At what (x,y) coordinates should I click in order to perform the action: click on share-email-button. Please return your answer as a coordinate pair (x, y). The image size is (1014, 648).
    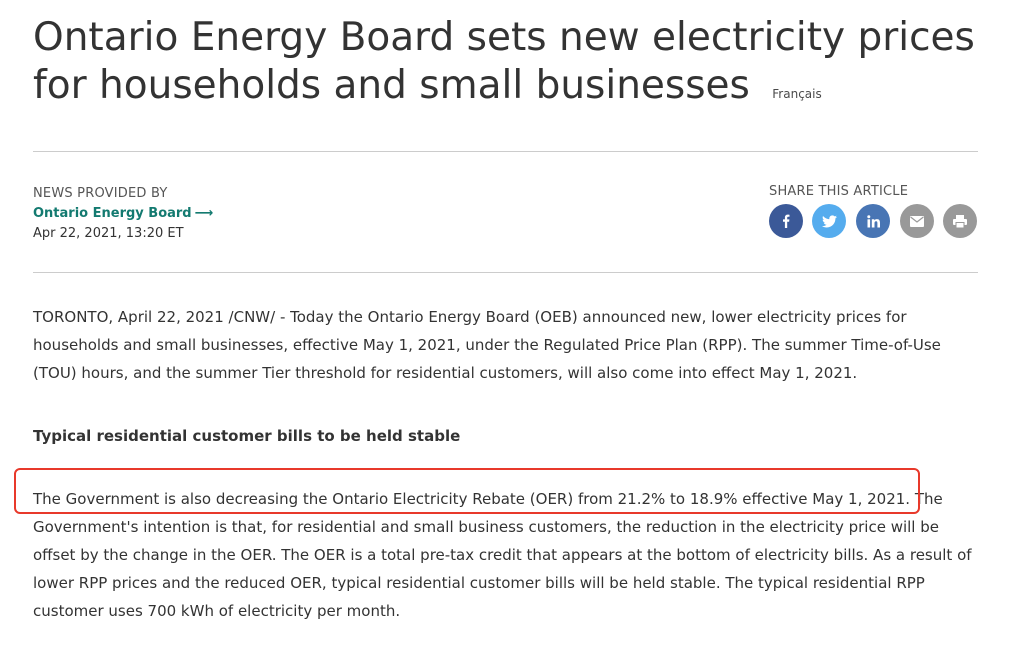
    Looking at the image, I should click on (917, 221).